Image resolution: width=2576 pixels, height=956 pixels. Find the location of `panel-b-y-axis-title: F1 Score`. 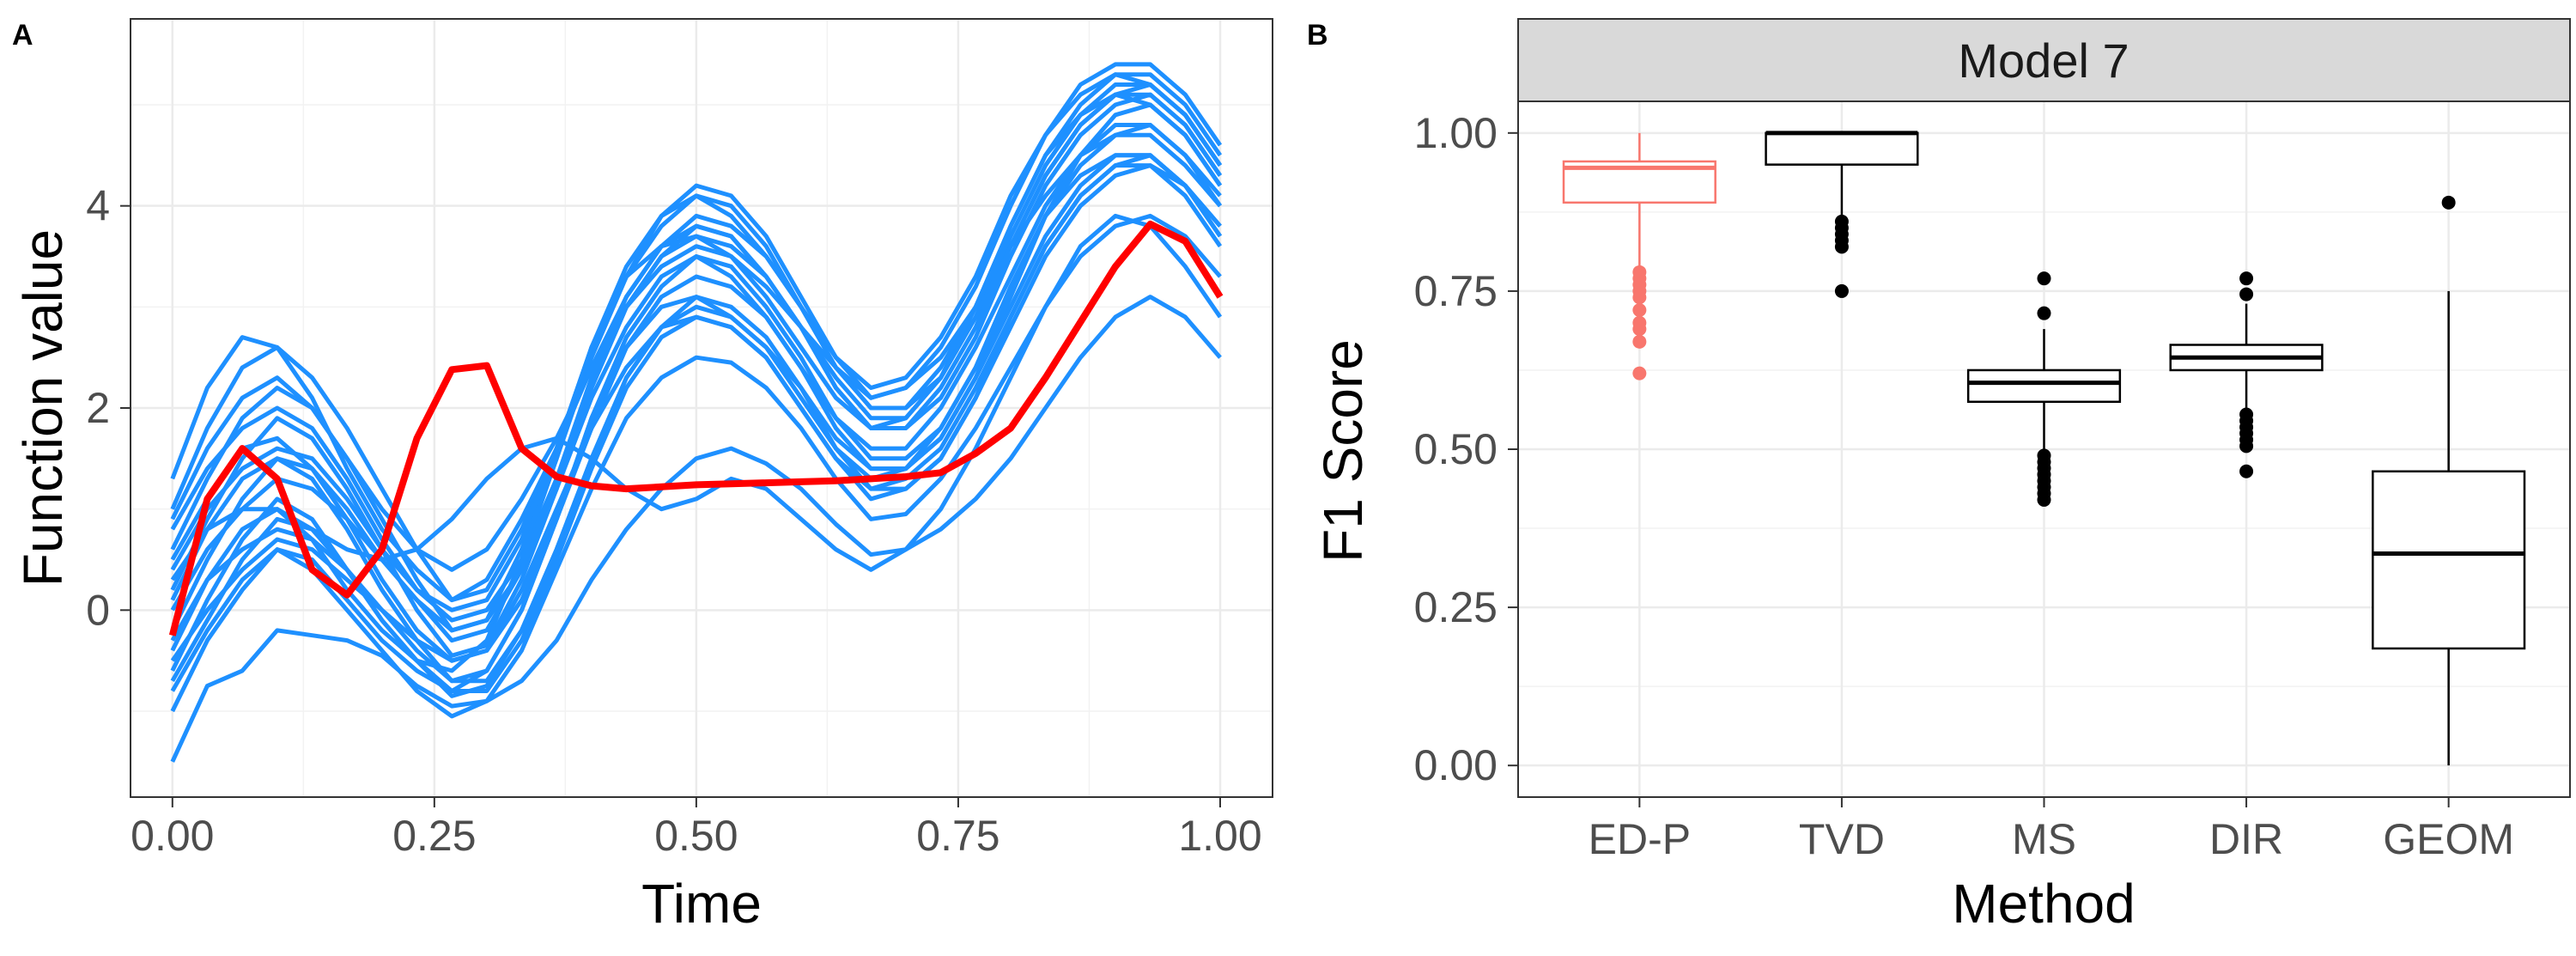

panel-b-y-axis-title: F1 Score is located at coordinates (1343, 451).